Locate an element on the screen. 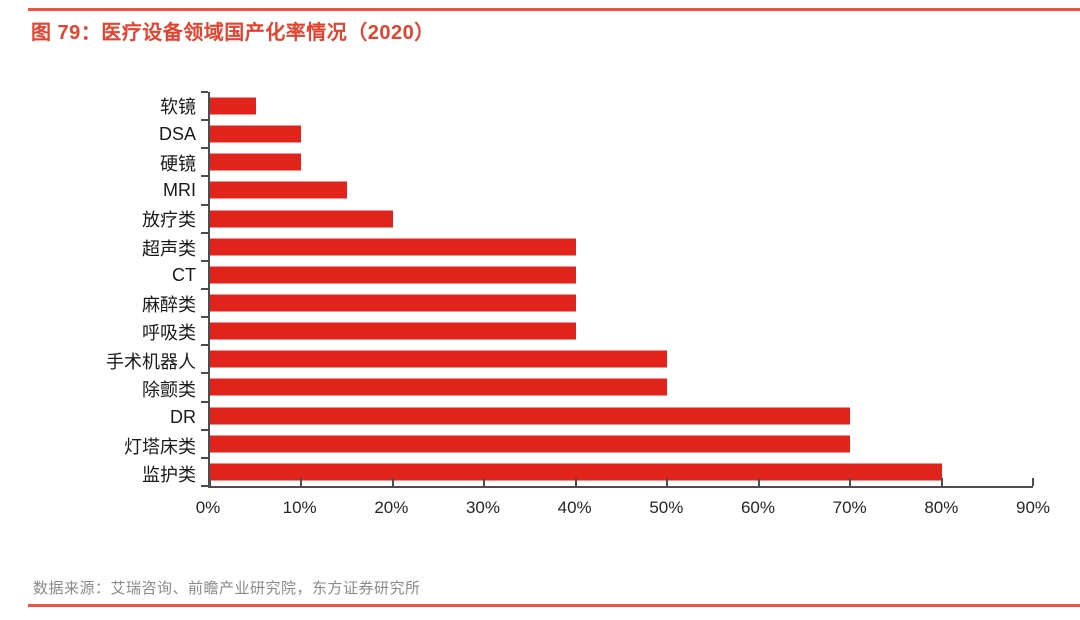  figure-title: 图 79：医疗设备领域国产化率情况（2020） is located at coordinates (233, 33).